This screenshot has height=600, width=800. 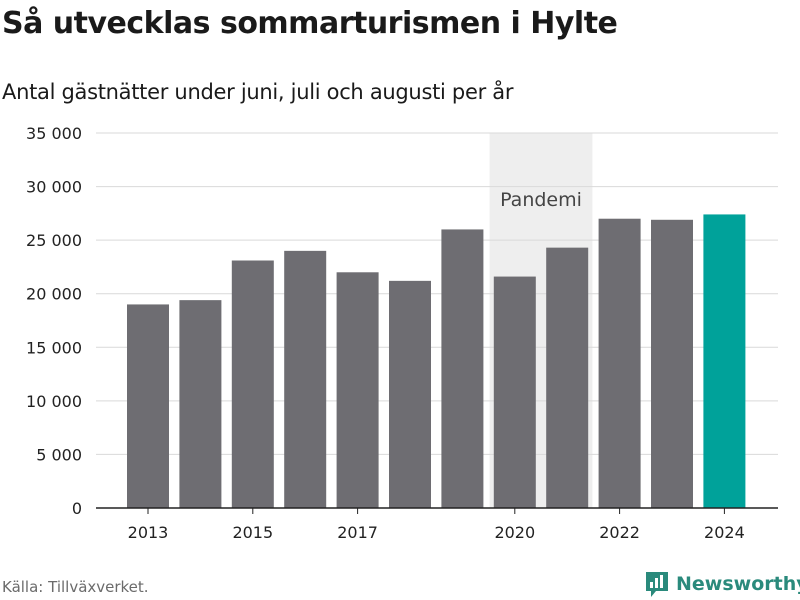 What do you see at coordinates (541, 200) in the screenshot?
I see `pandemic-label: Pandemi` at bounding box center [541, 200].